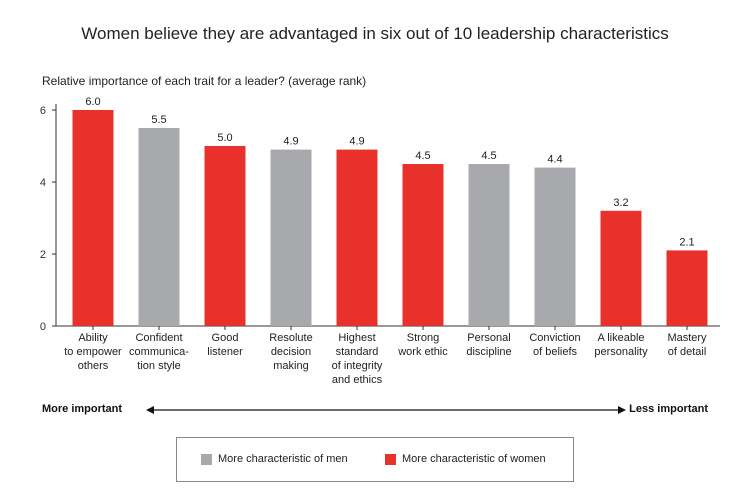 The width and height of the screenshot is (750, 504). I want to click on category-label-line: Ability, so click(93, 338).